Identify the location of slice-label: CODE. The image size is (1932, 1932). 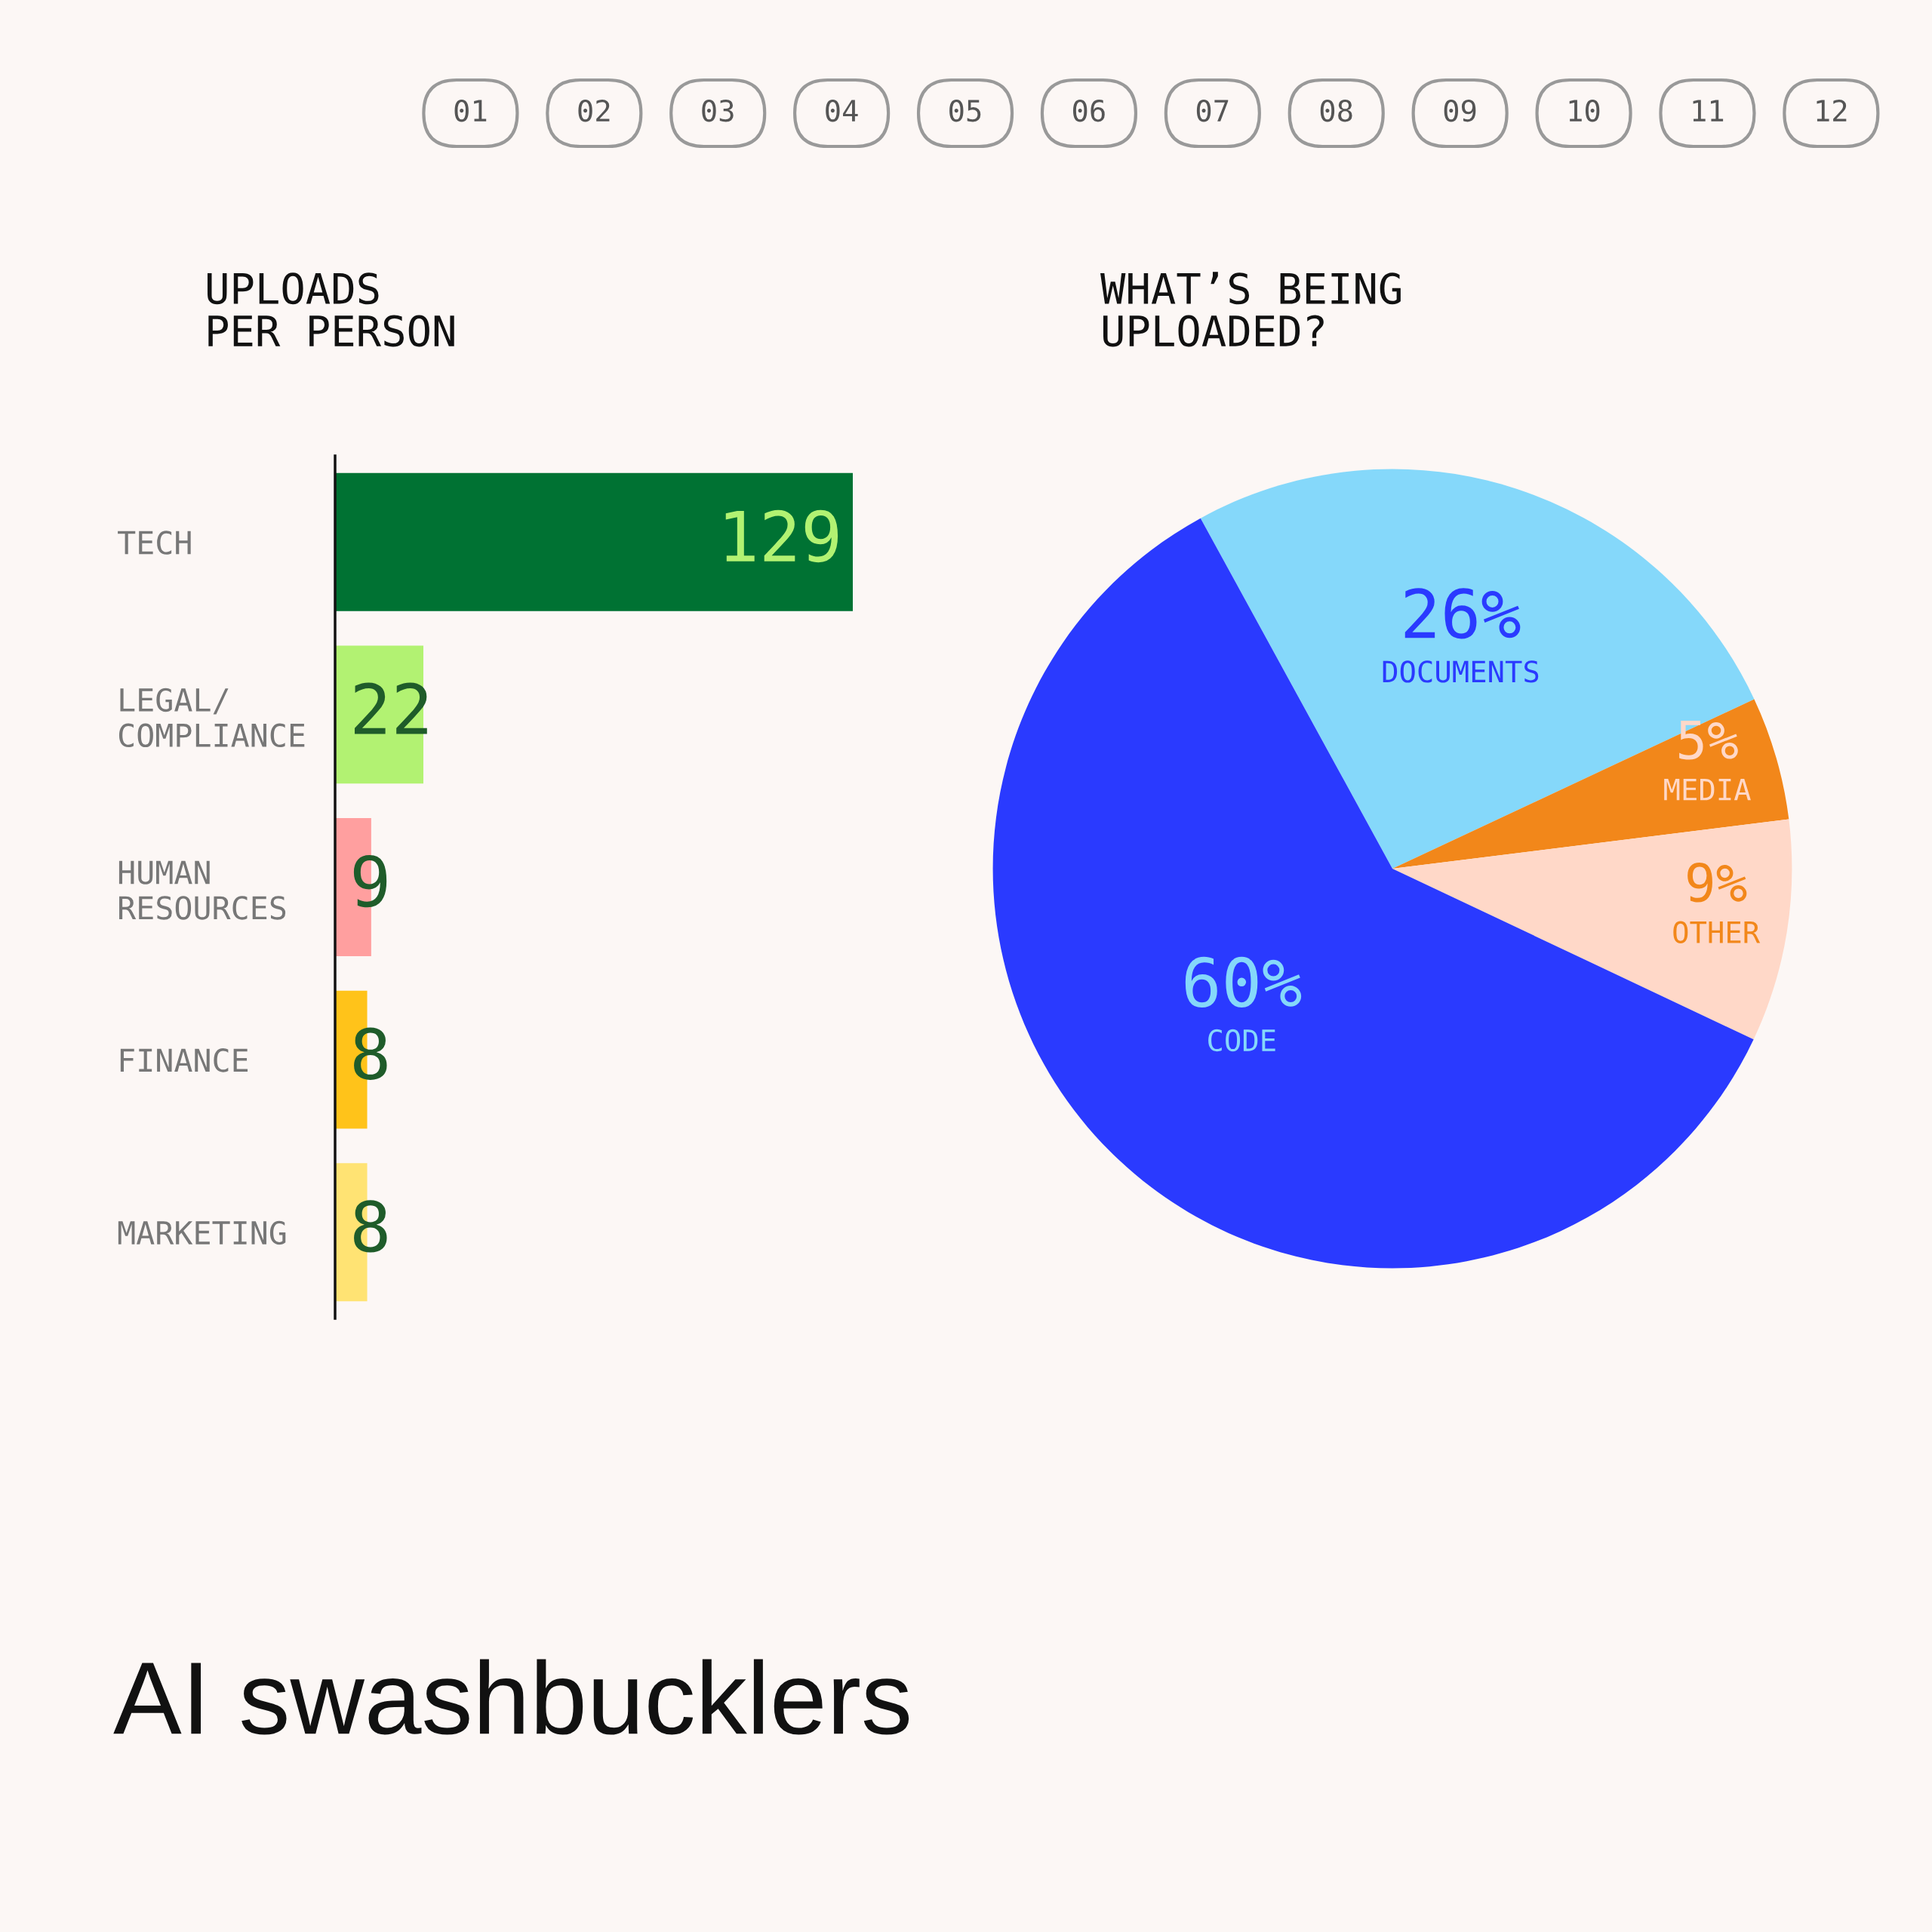
(1241, 1040).